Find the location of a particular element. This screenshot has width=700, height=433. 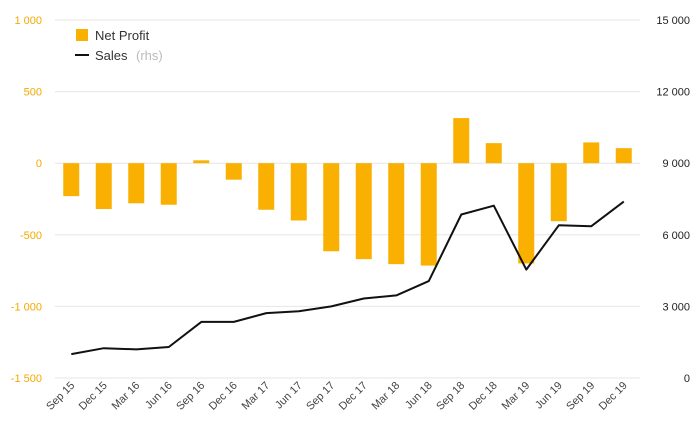

left-tick-label: -500 is located at coordinates (31, 236).